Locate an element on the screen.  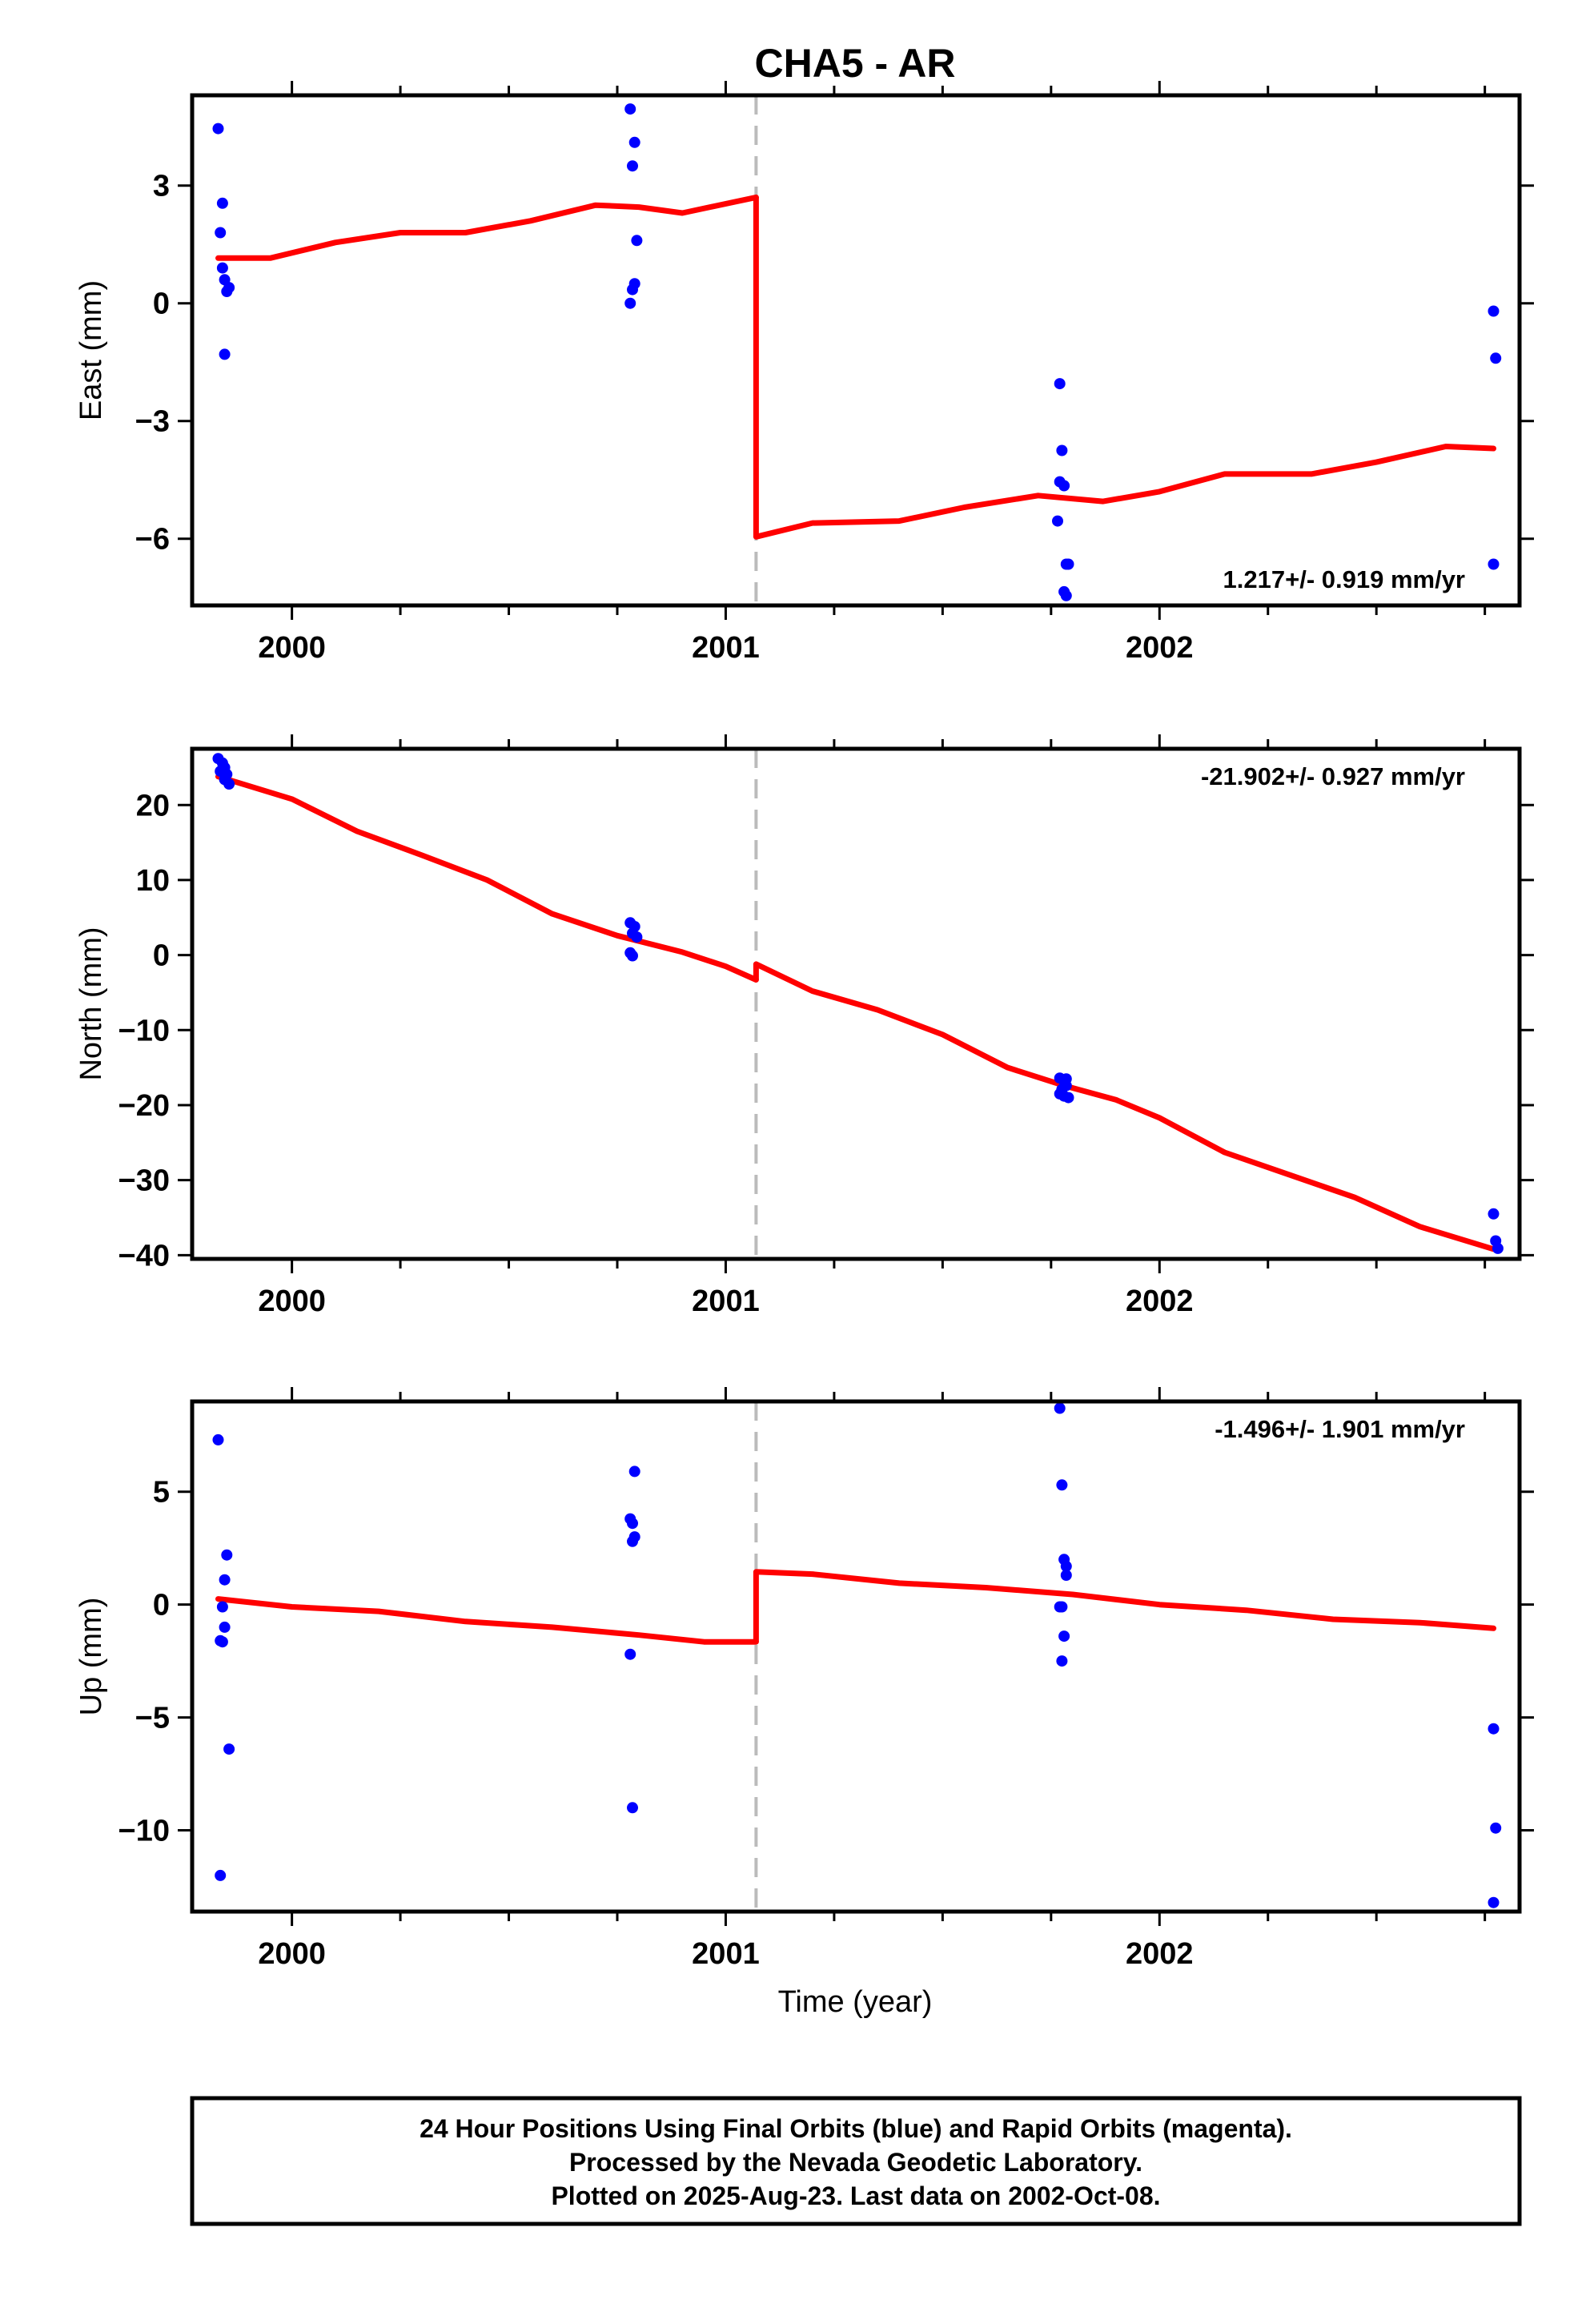
north-x-tick-label: 2002 is located at coordinates (1160, 1301).